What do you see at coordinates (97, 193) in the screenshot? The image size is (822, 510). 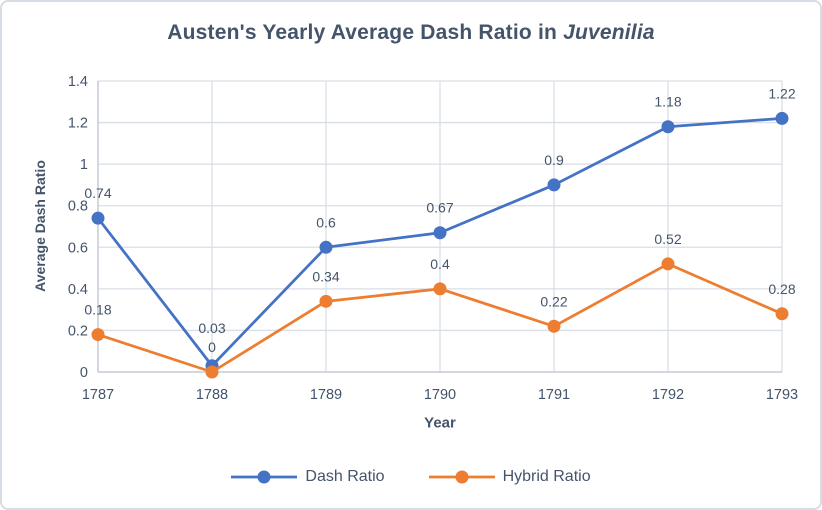 I see `data-label-dash-ratio-1787: 0.74` at bounding box center [97, 193].